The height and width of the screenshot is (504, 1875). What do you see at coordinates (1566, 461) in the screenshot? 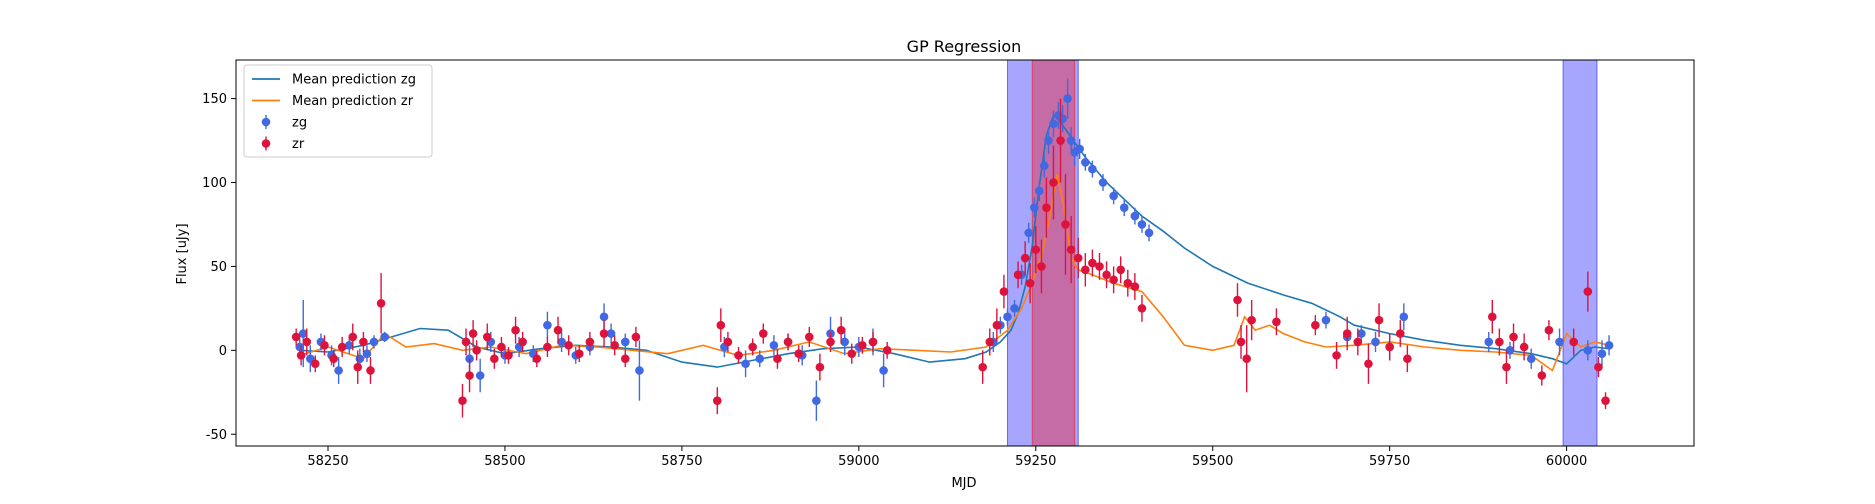
I see `x-tick-label: 60000` at bounding box center [1566, 461].